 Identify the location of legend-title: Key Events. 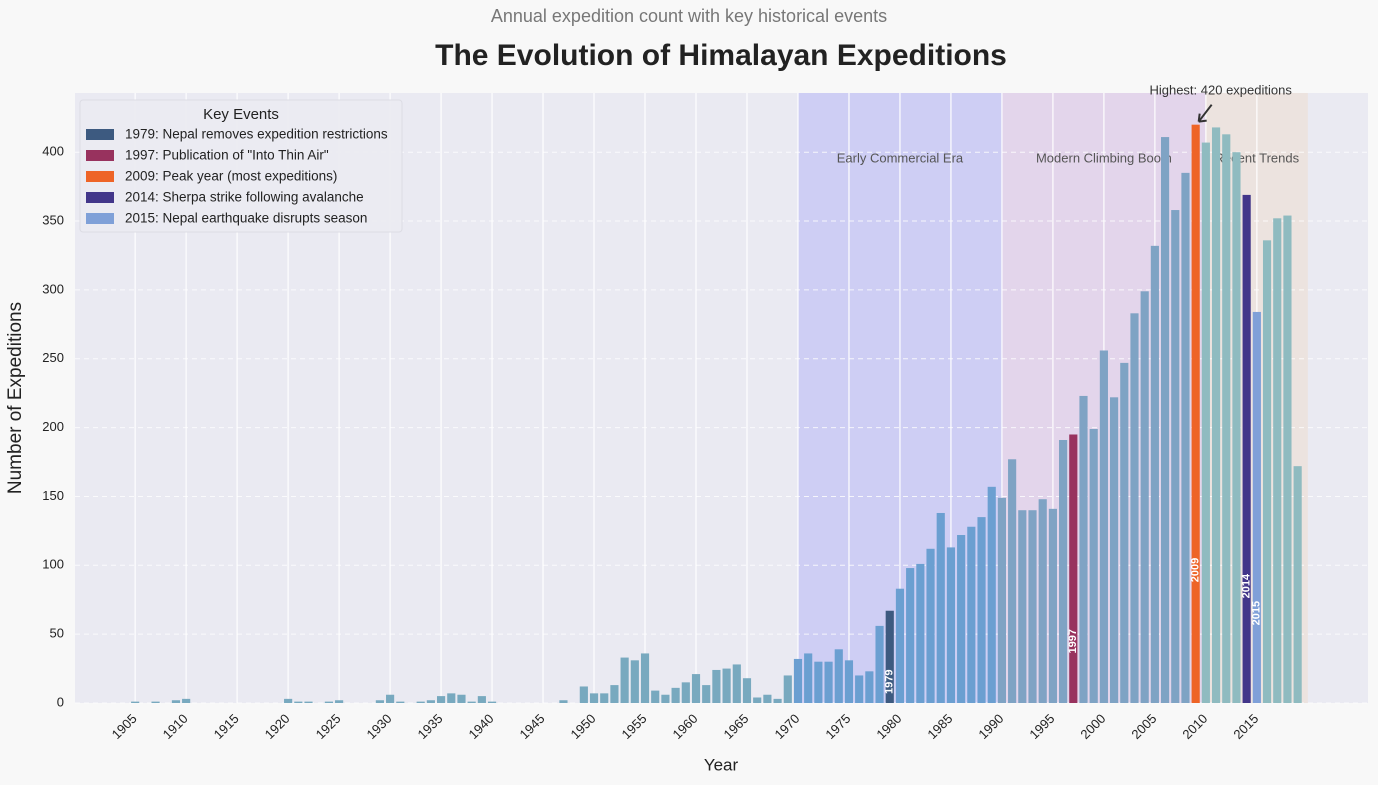
(241, 114).